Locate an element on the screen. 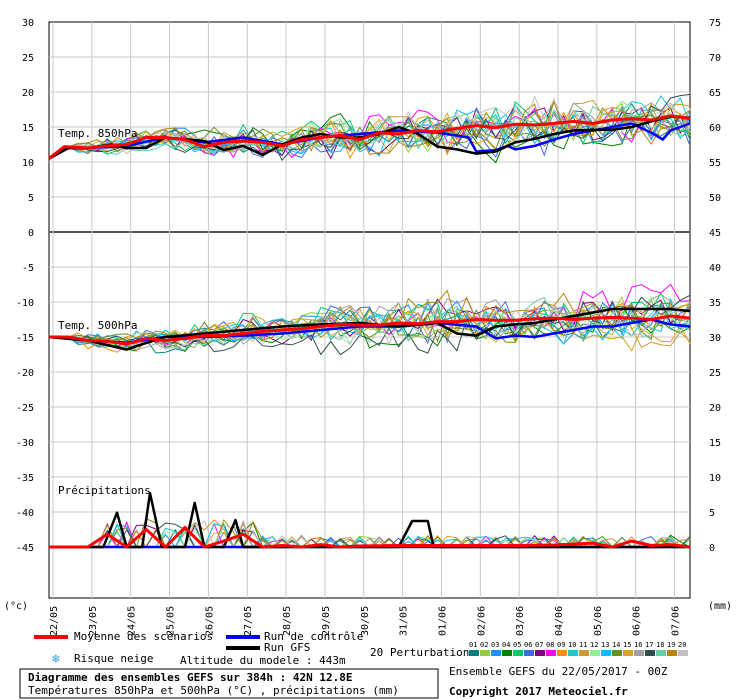 The height and width of the screenshot is (700, 740). left-tick-label: 25 is located at coordinates (28, 58).